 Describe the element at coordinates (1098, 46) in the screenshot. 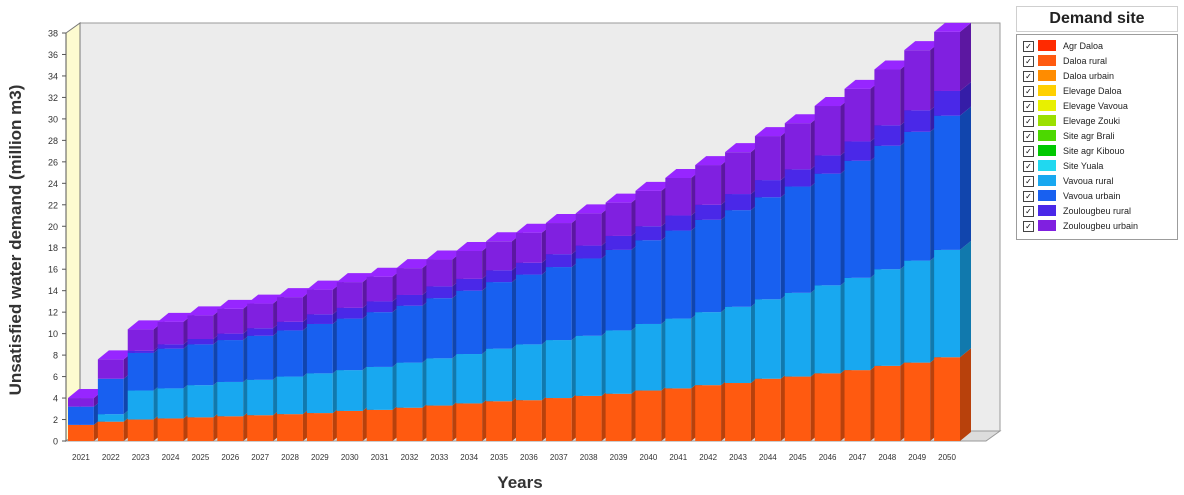

I see `legend-item: ✓ Agr Daloa` at that location.